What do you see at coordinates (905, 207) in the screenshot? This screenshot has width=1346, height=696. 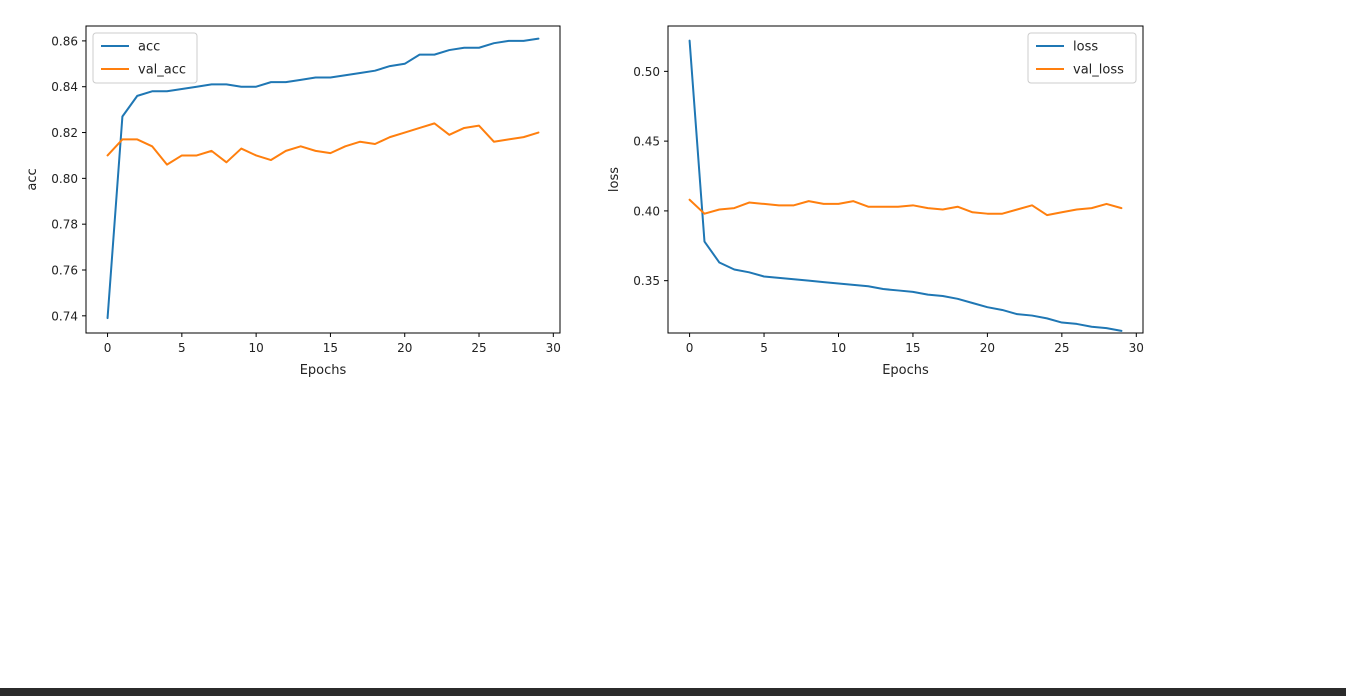 I see `series-line-val_loss` at bounding box center [905, 207].